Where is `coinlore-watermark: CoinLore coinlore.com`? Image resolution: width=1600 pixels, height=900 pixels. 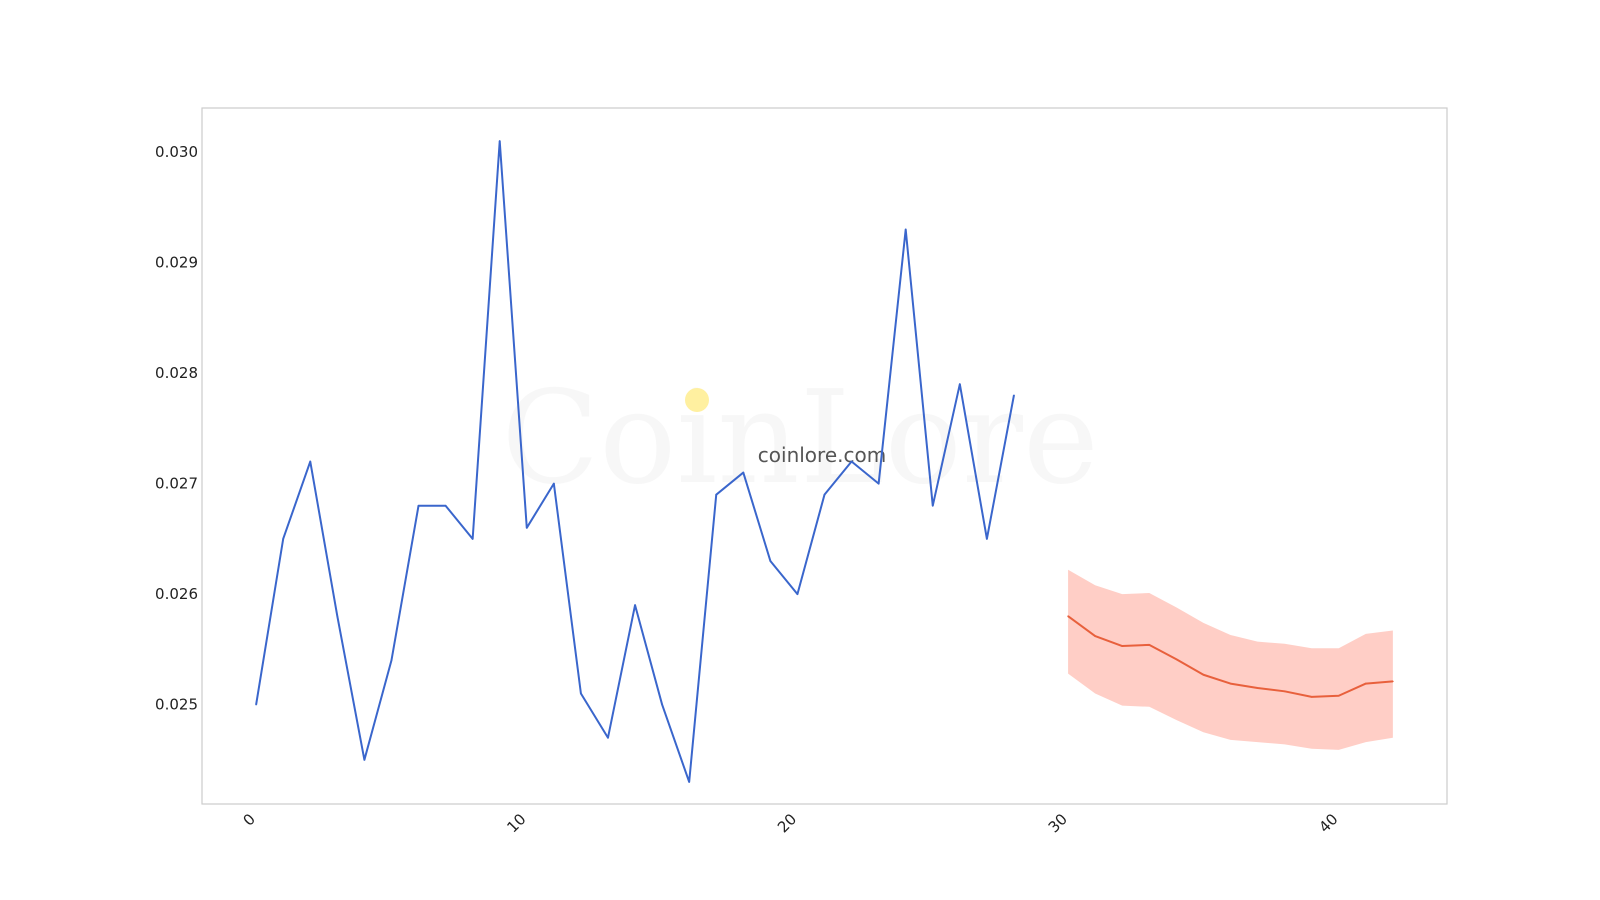 coinlore-watermark: CoinLore coinlore.com is located at coordinates (799, 438).